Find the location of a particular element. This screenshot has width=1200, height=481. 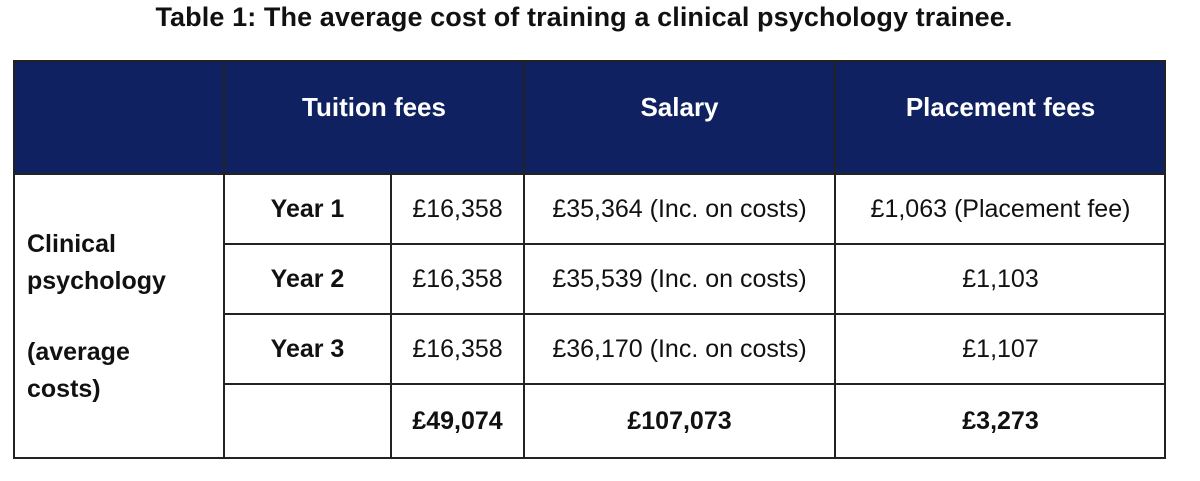

header-salary: Salary is located at coordinates (679, 117).